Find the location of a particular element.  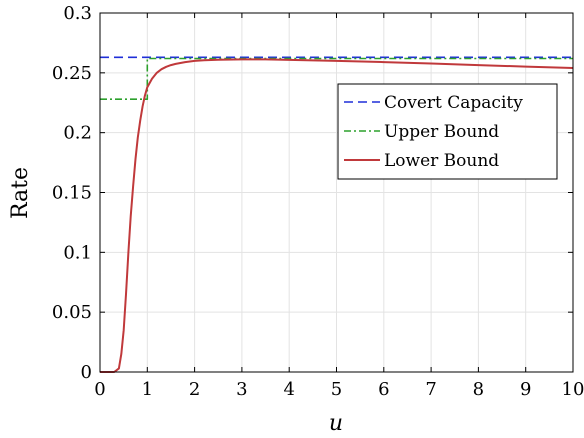

x-tick-label: 0 is located at coordinates (99, 389).